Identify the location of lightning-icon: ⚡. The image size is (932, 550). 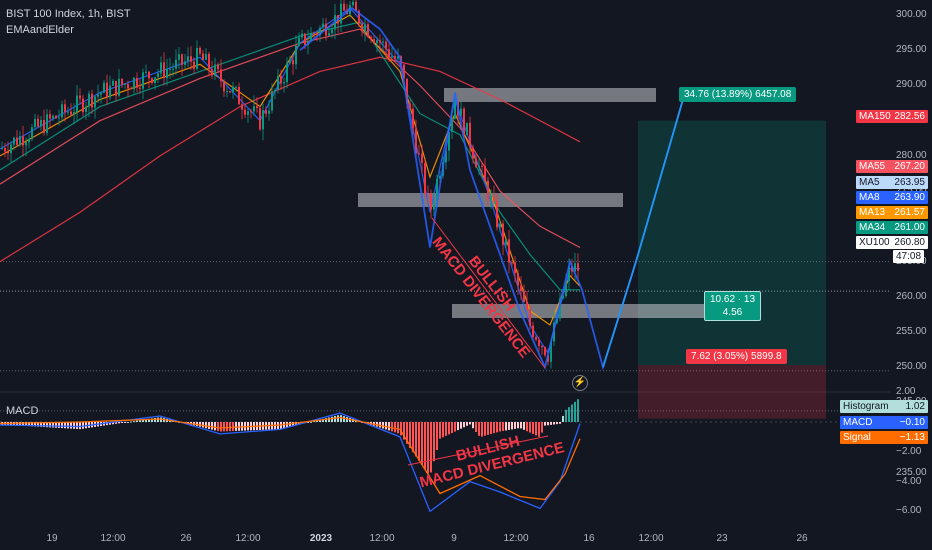
(580, 383).